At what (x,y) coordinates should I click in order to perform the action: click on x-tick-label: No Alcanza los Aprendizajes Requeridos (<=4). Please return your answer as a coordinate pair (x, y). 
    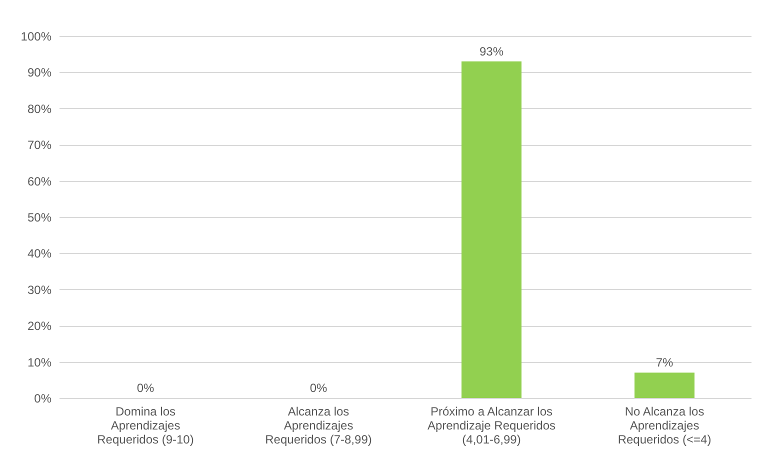
    Looking at the image, I should click on (665, 425).